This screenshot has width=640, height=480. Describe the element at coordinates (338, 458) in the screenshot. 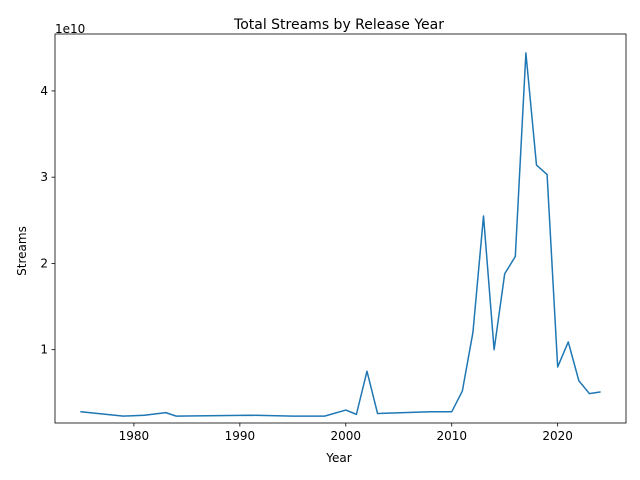

I see `x-axis-label: Year` at that location.